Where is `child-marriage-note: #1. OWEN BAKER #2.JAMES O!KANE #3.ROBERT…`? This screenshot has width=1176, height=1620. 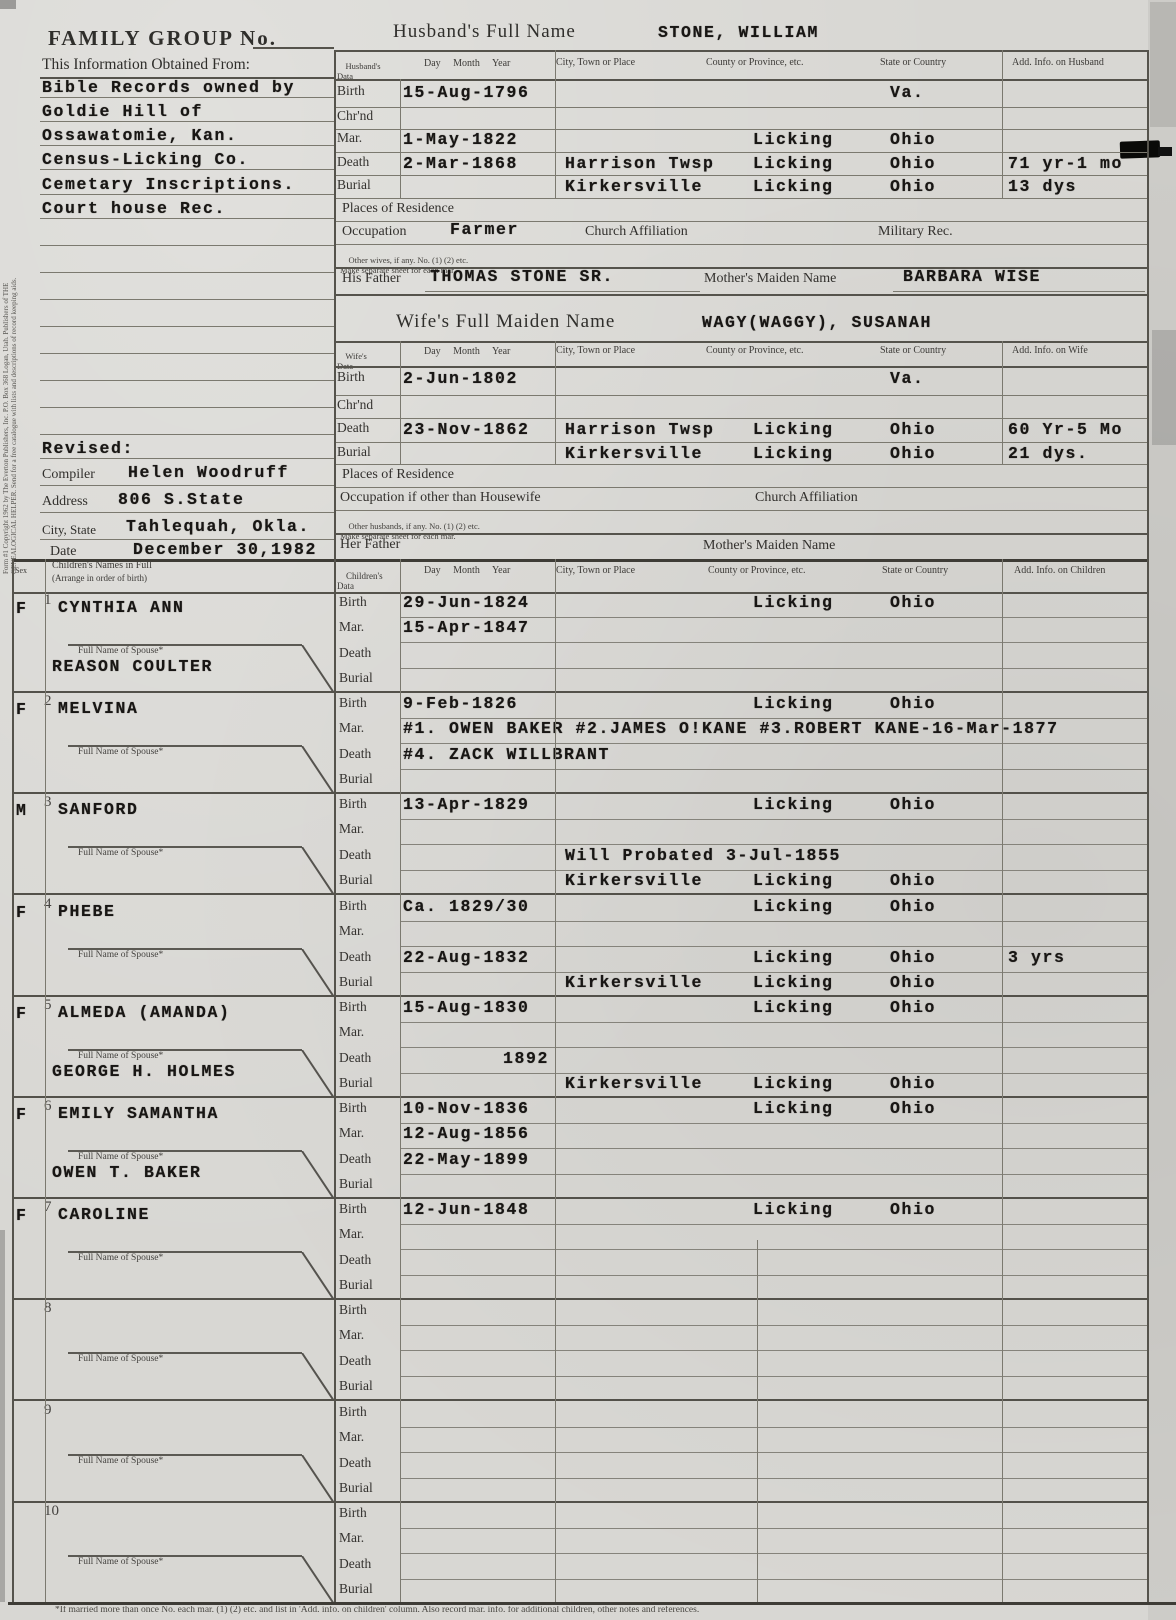 child-marriage-note: #1. OWEN BAKER #2.JAMES O!KANE #3.ROBERT… is located at coordinates (731, 729).